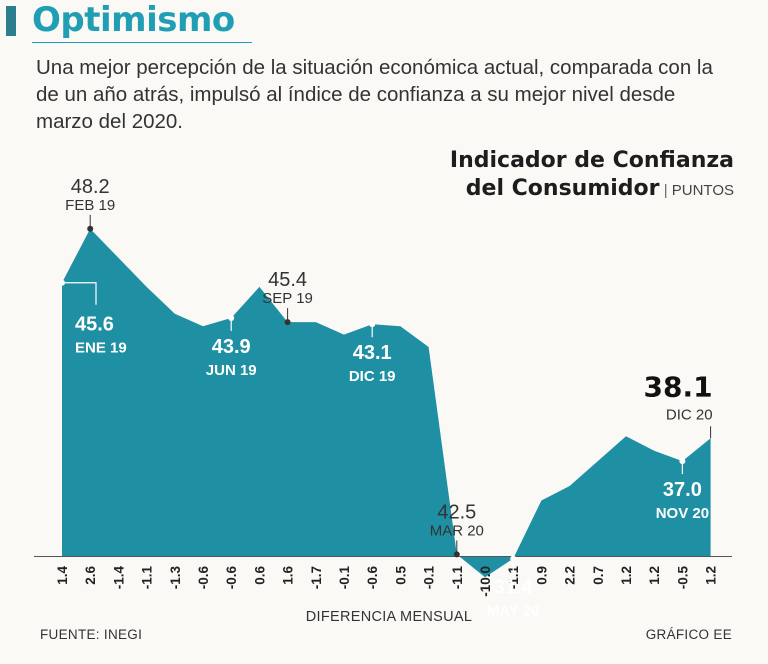 The image size is (768, 664). Describe the element at coordinates (456, 512) in the screenshot. I see `annotation-value: 42.5` at that location.